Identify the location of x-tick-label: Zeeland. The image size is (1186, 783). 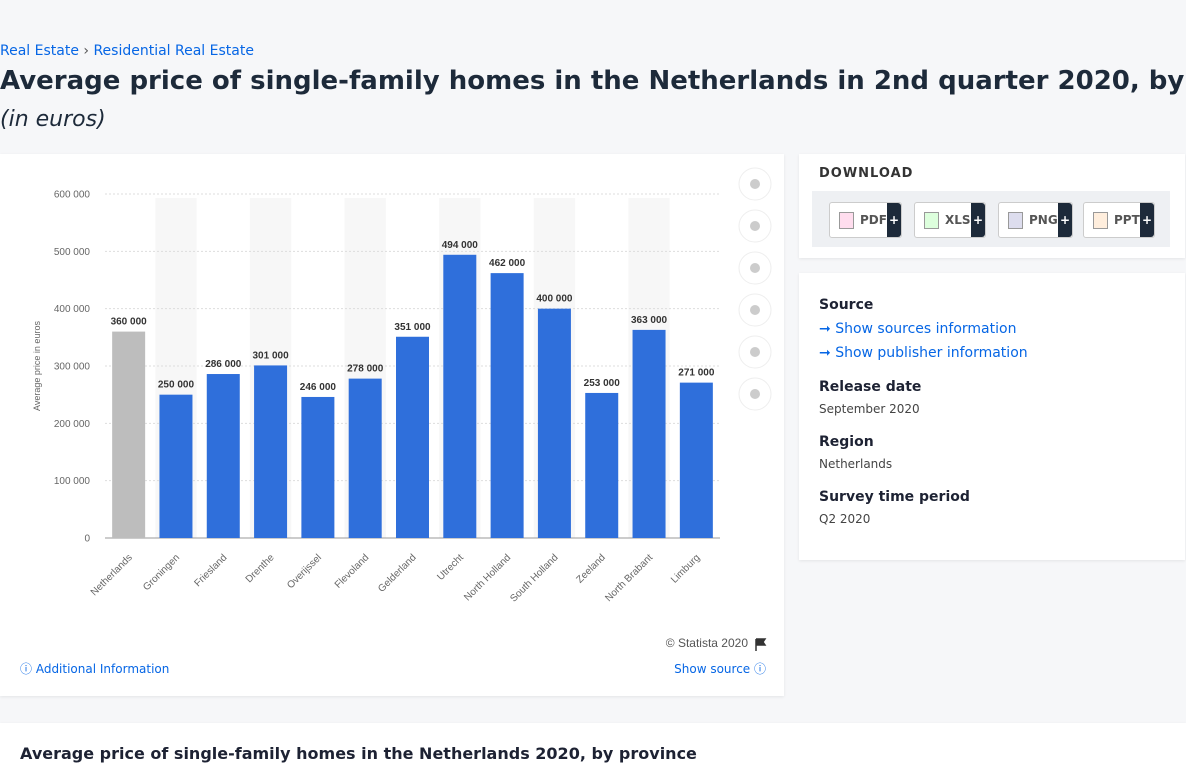
(591, 568).